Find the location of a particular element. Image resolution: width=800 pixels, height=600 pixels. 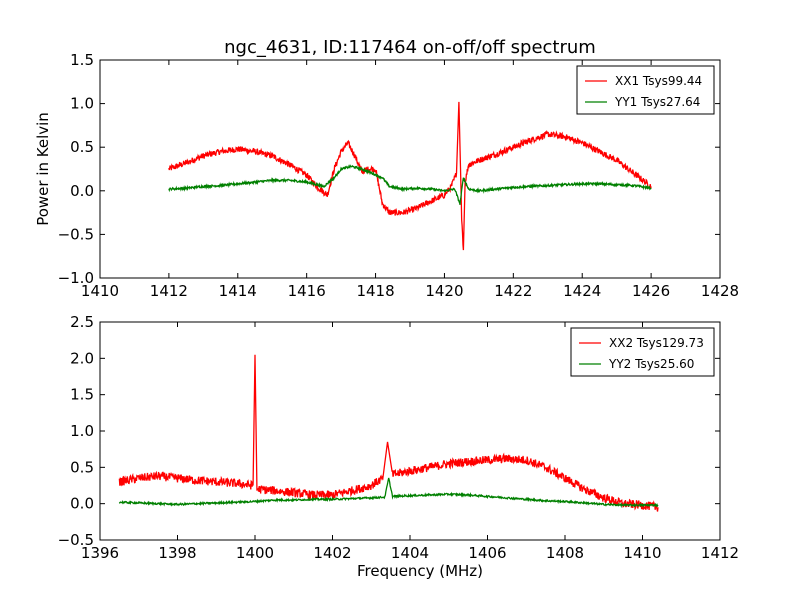

legend-label: XX2 Tsys129.73 is located at coordinates (656, 343).